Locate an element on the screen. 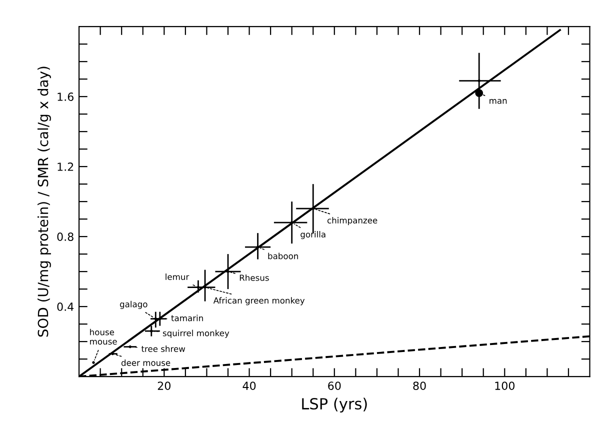 The image size is (608, 443). annotation: man is located at coordinates (498, 101).